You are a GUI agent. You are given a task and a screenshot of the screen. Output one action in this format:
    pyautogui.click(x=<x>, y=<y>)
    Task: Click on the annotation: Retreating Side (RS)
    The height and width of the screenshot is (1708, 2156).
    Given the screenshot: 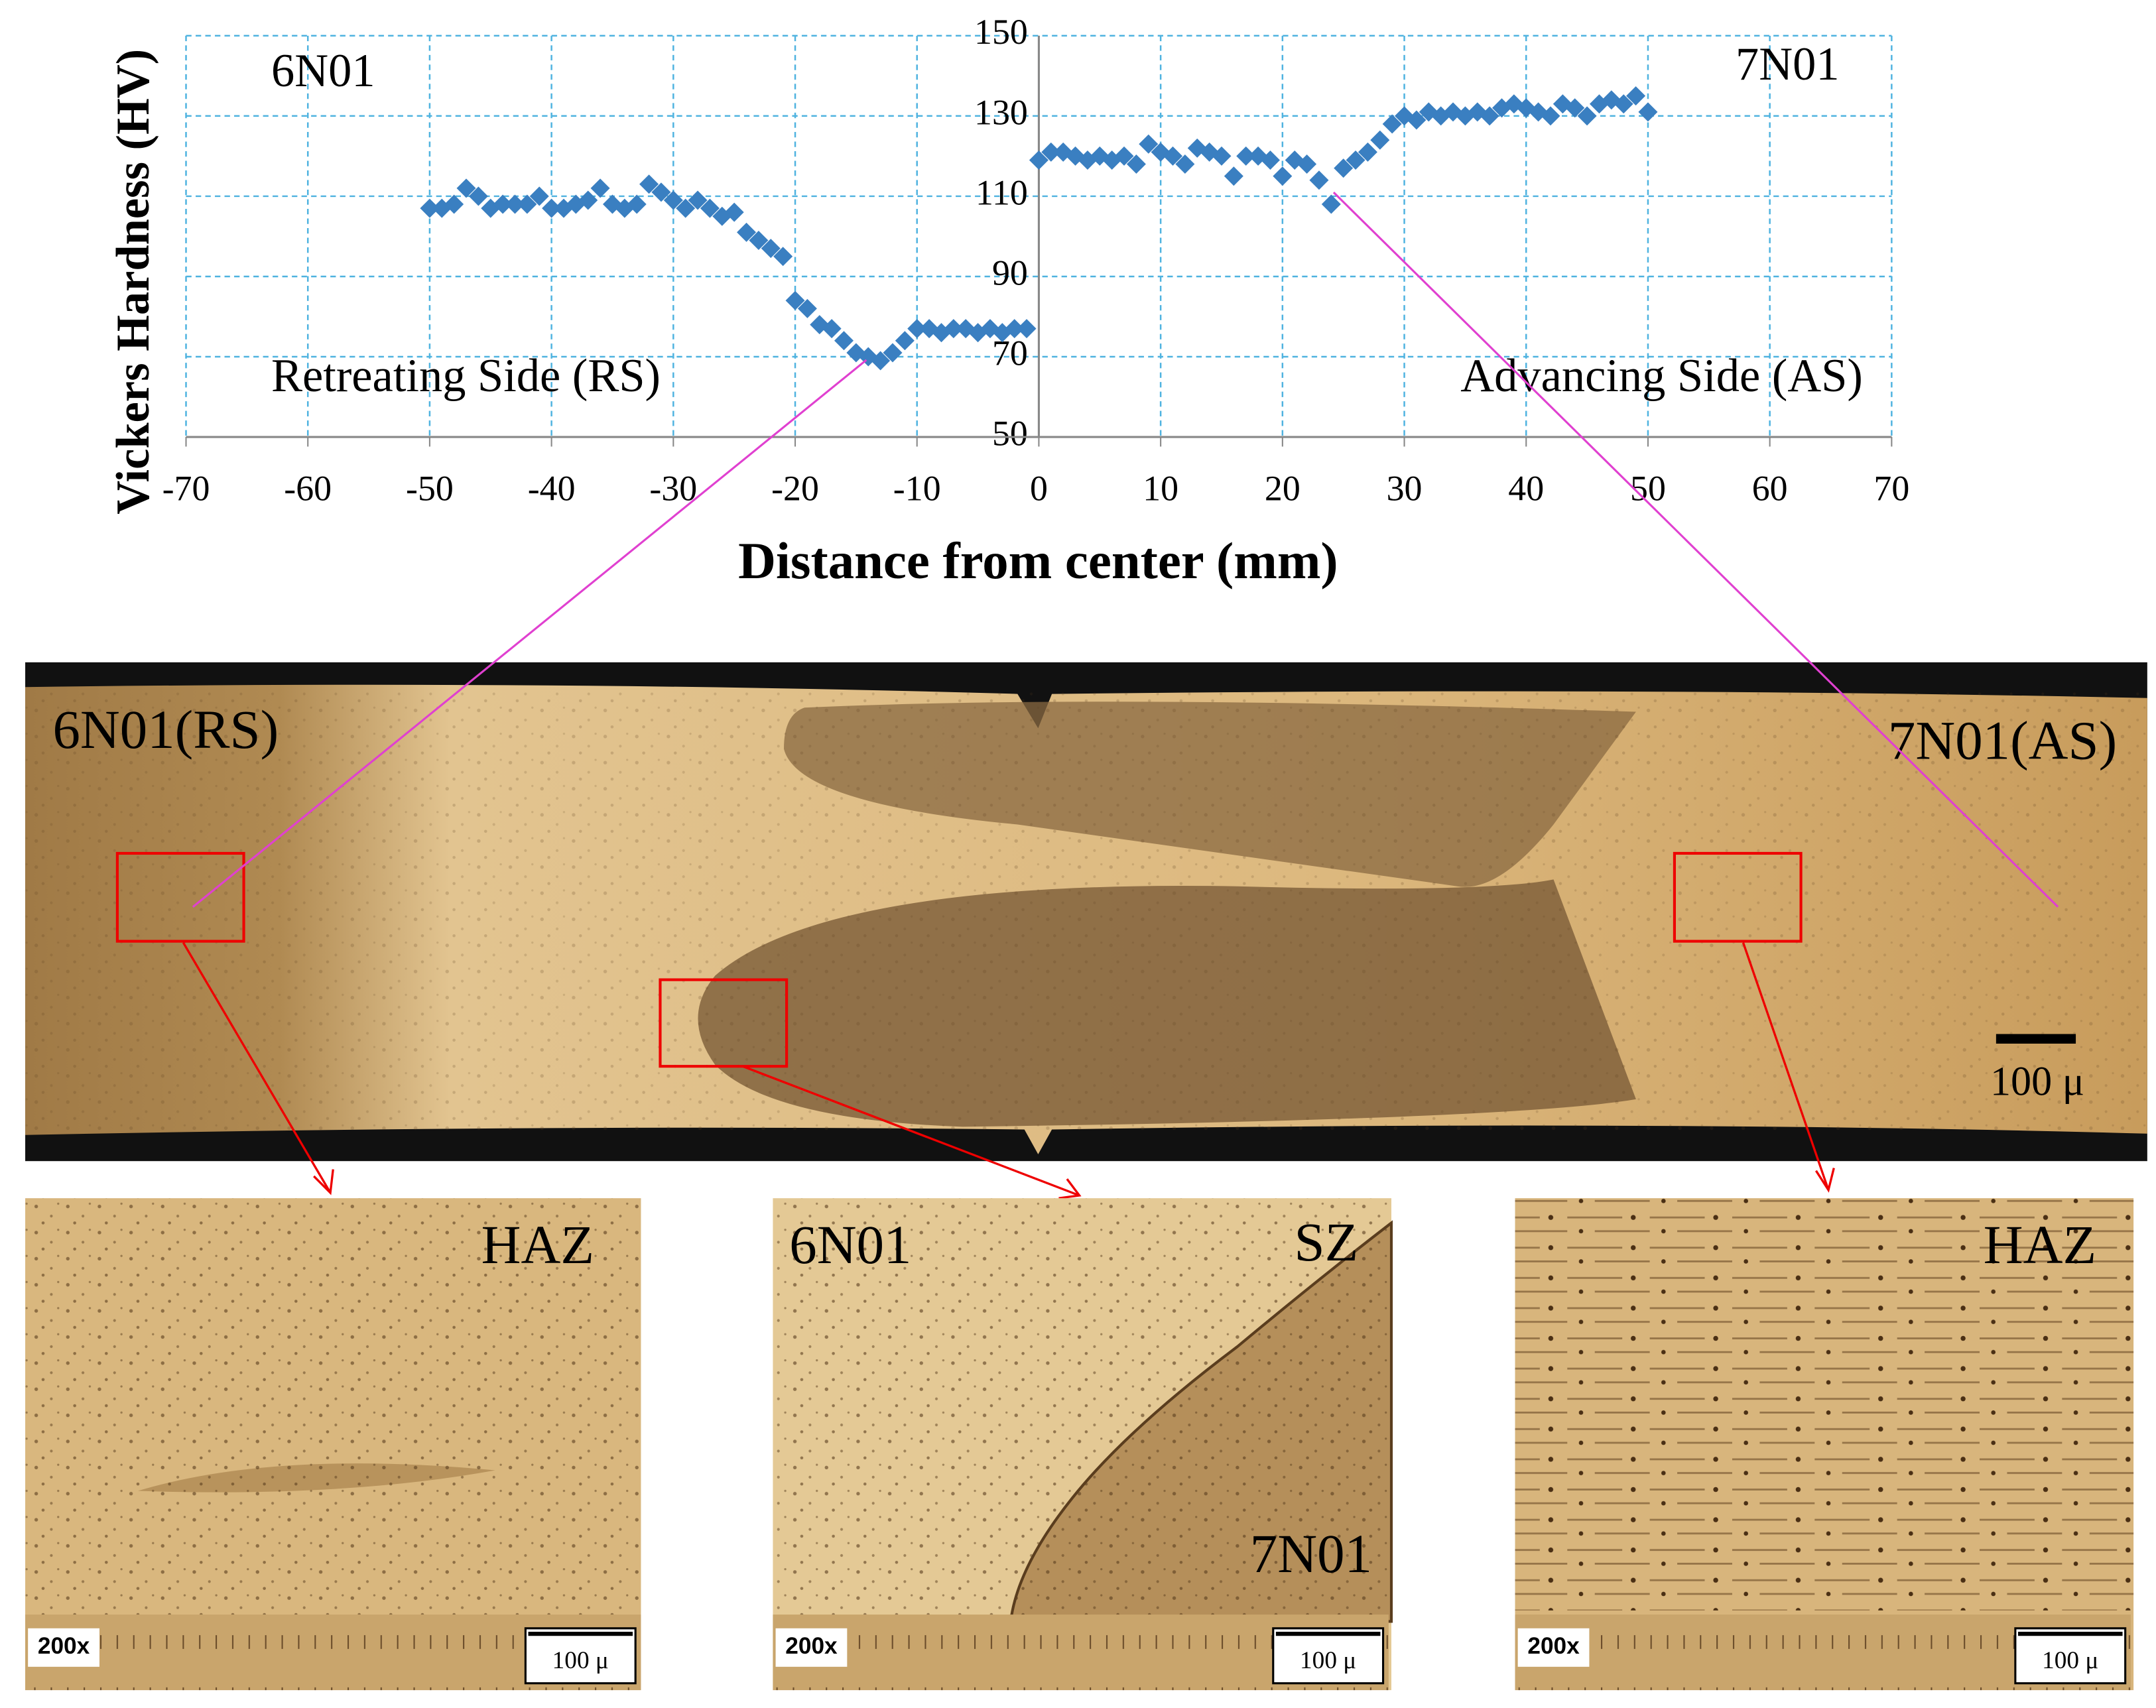 What is the action you would take?
    pyautogui.click(x=466, y=376)
    